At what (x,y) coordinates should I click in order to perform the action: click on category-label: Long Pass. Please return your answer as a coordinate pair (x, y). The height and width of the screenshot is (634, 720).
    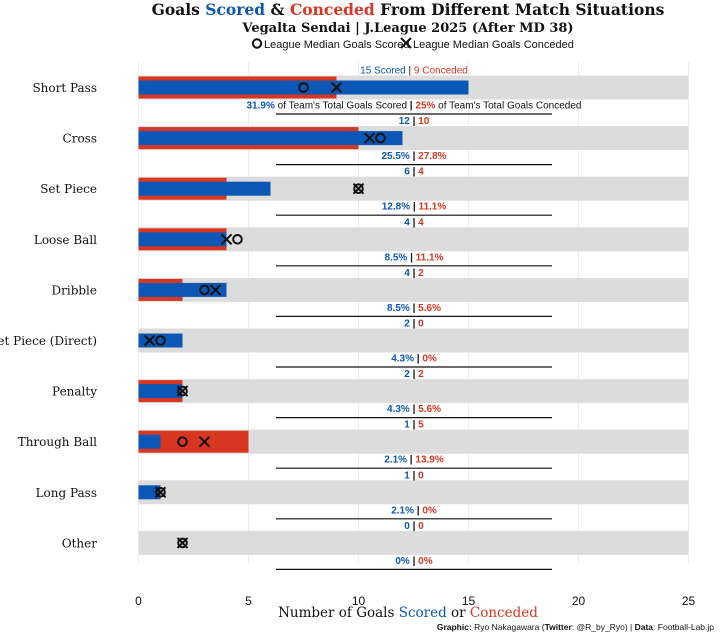
    Looking at the image, I should click on (66, 493).